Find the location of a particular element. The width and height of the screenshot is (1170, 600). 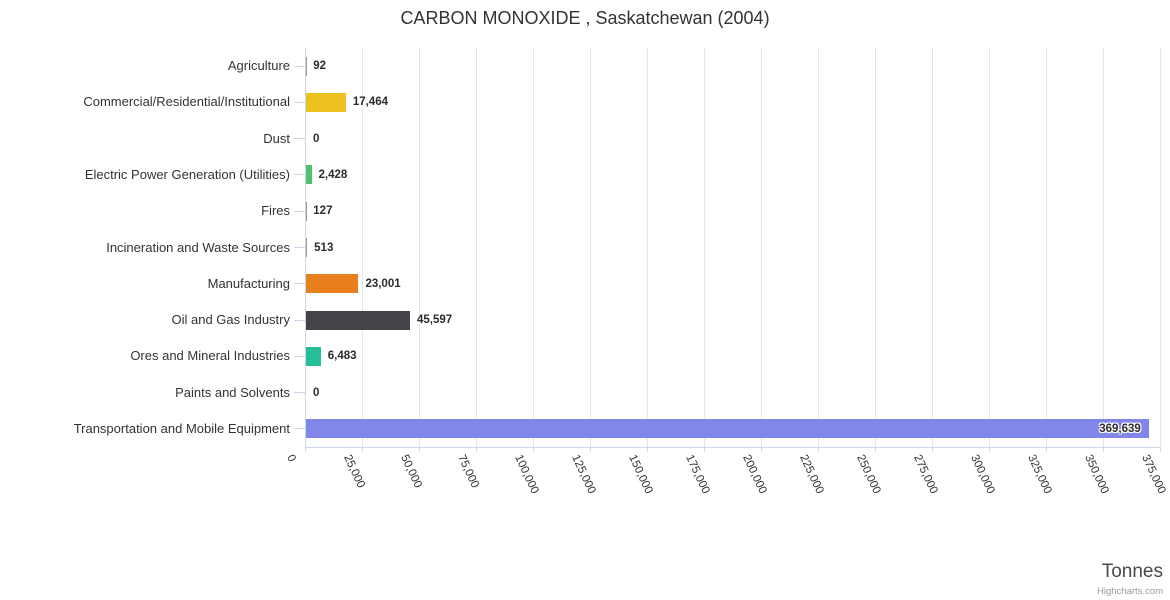

chart-title: CARBON MONOXIDE , Saskatchewan (2004) is located at coordinates (585, 18).